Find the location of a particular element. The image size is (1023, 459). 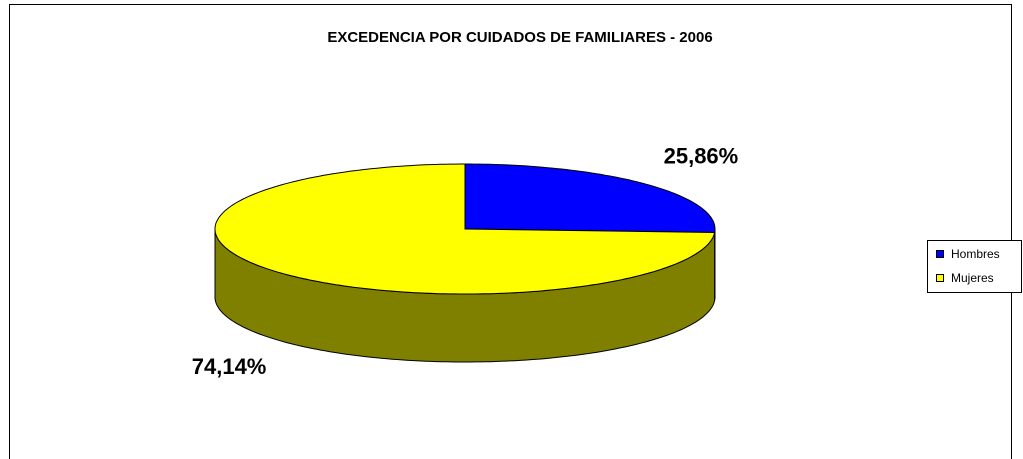

legend-box is located at coordinates (974, 266).